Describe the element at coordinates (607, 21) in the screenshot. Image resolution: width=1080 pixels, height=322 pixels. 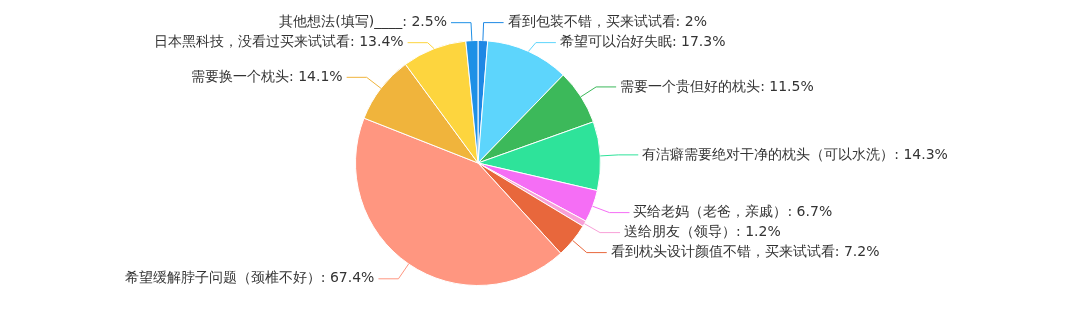
I see `slice-label: 看到包装不错，买来试试看: 2%` at that location.